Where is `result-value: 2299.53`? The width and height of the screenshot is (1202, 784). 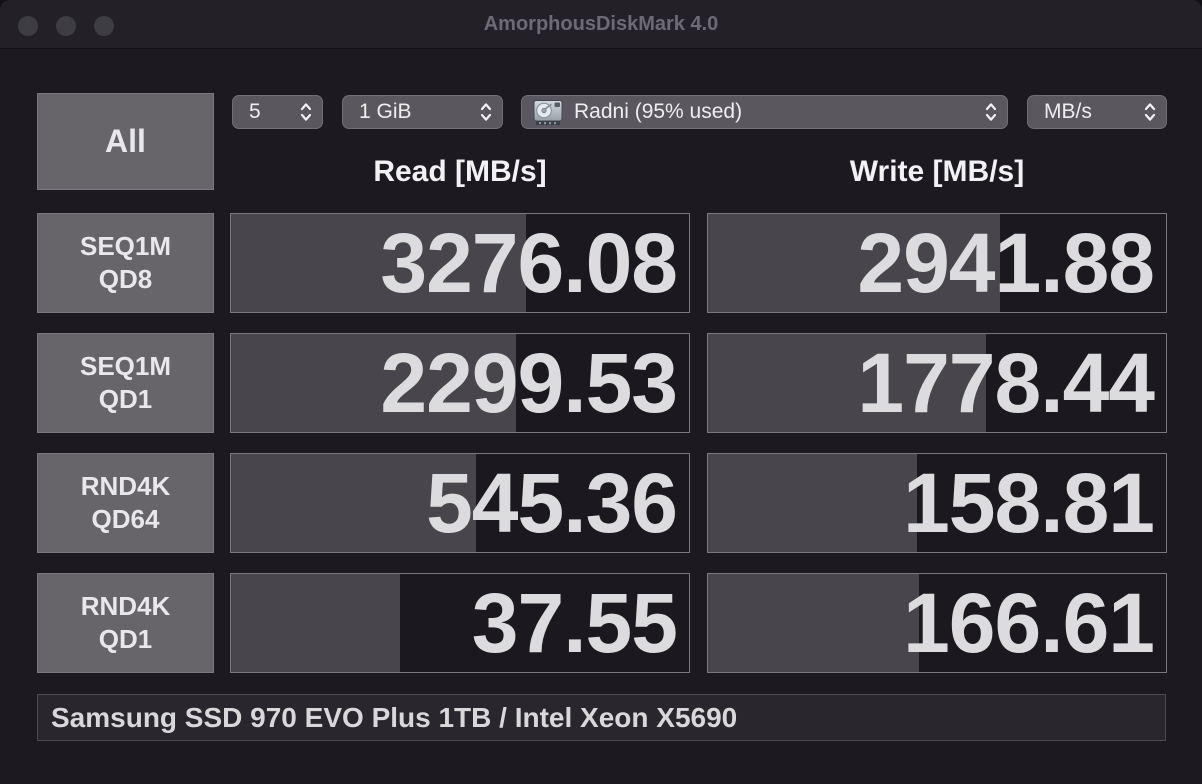 result-value: 2299.53 is located at coordinates (529, 383).